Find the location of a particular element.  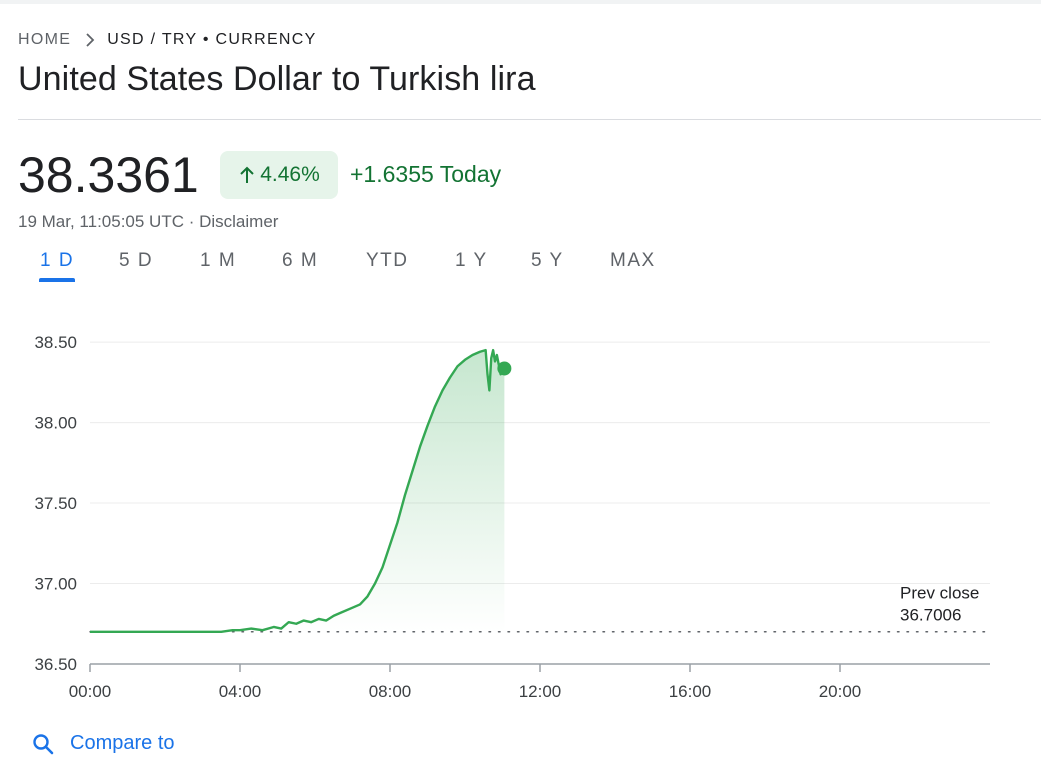

breadcrumb-home: HOME is located at coordinates (45, 39).